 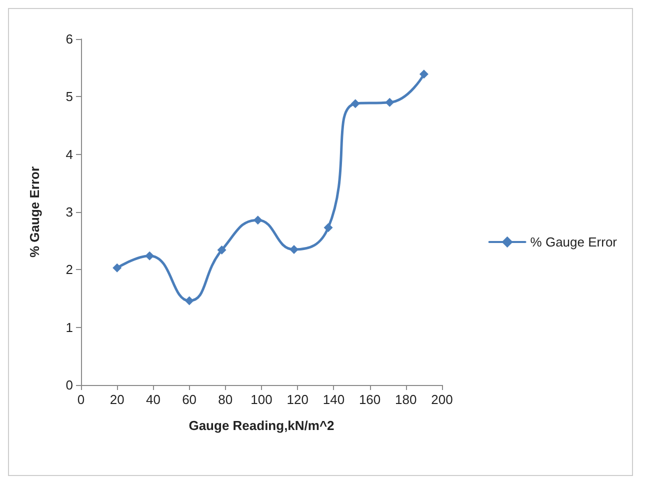 I want to click on x-axis-title: Gauge Reading,kN/m^2, so click(x=261, y=425).